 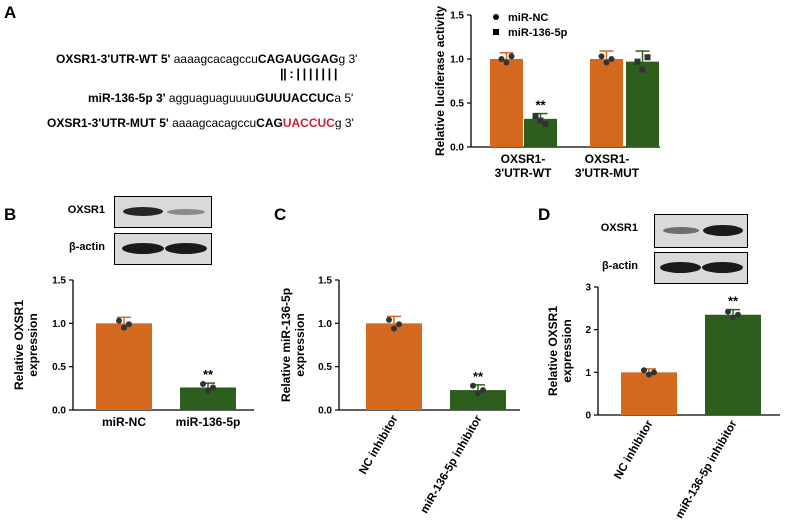 I want to click on mut-upper-red: UACCUC, so click(x=308, y=123).